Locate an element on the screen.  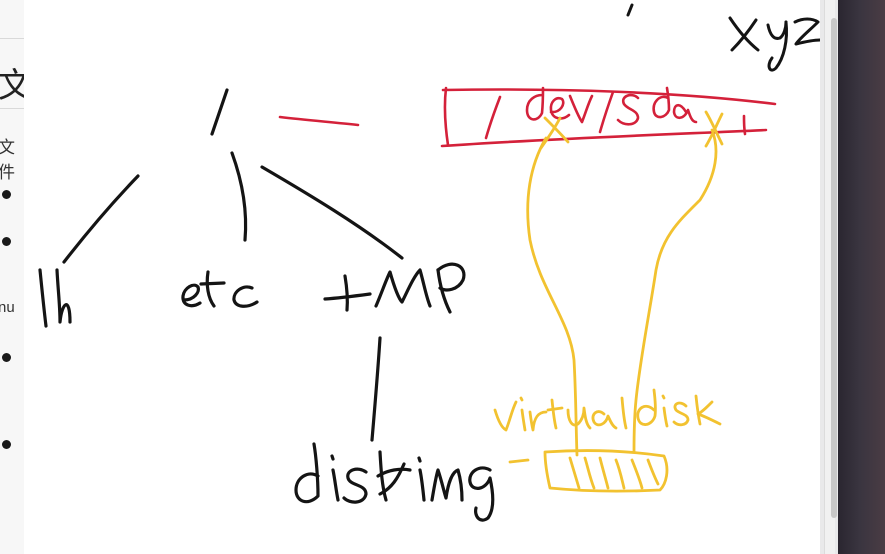
slide-section-text: nu is located at coordinates (7, 307).